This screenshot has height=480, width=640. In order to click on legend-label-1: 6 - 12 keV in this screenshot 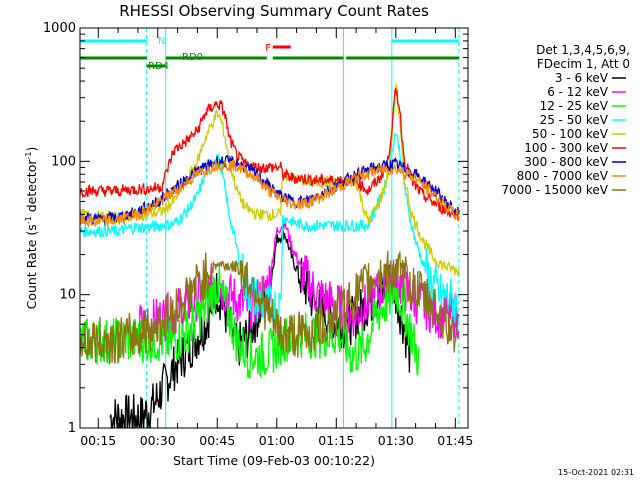, I will do `click(578, 92)`.